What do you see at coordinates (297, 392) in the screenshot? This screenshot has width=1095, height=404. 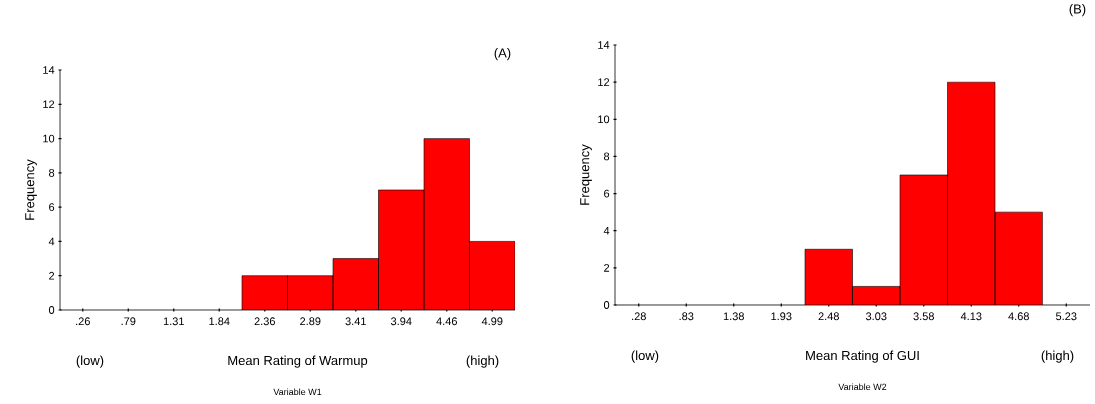 I see `text: Variable W1` at bounding box center [297, 392].